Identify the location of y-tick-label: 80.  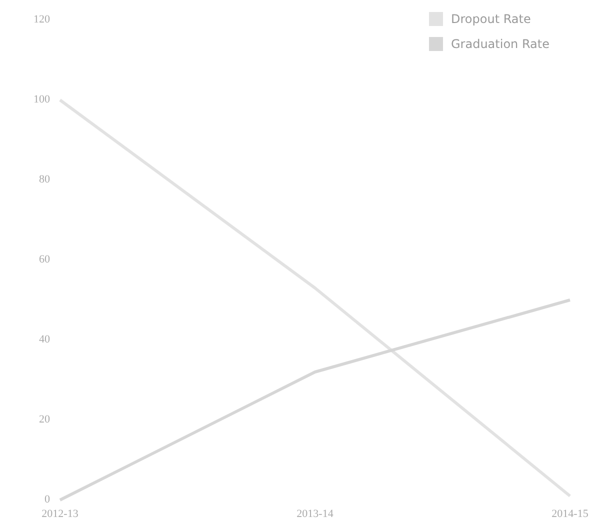
(44, 180).